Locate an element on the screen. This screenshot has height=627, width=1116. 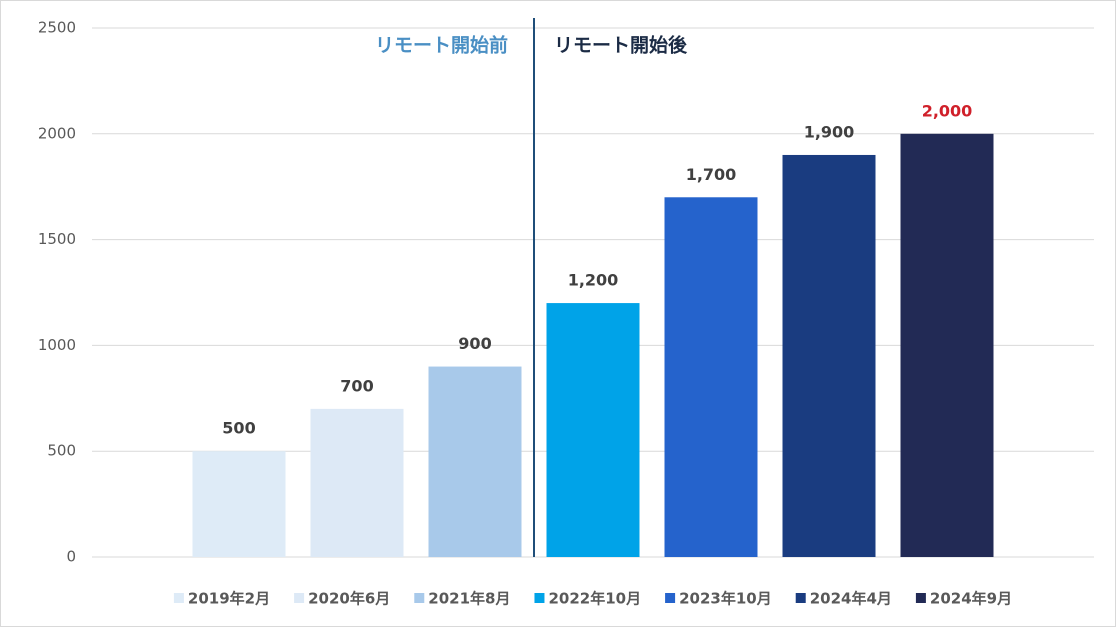
value-label: 500 is located at coordinates (238, 428).